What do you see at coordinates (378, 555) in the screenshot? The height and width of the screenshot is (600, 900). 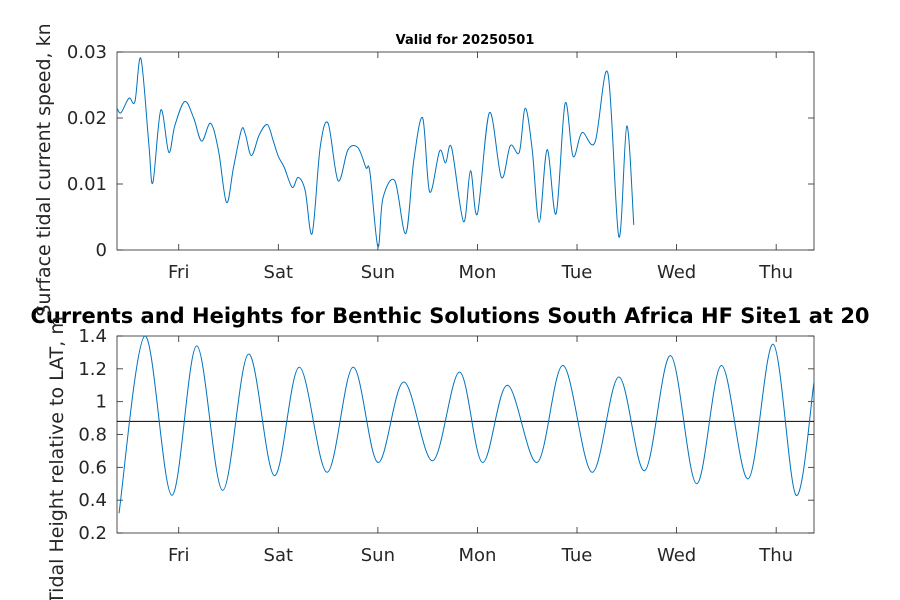 I see `tidal-height-x-tick-label: Sun` at bounding box center [378, 555].